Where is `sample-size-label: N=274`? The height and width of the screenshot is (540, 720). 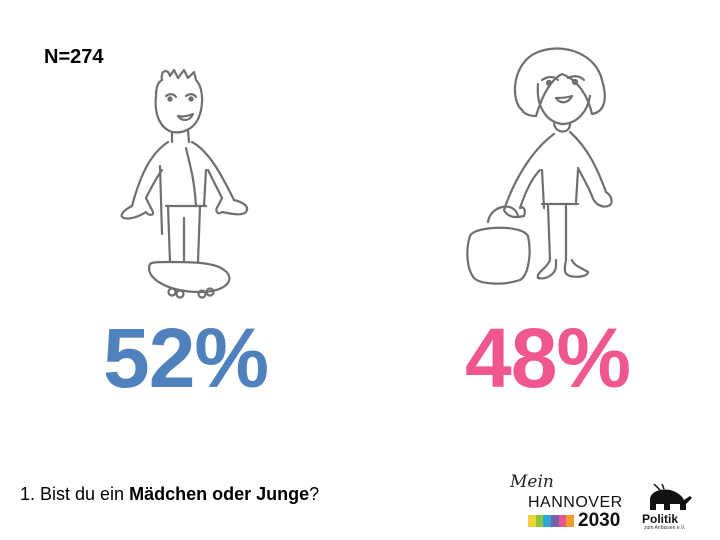 sample-size-label: N=274 is located at coordinates (74, 57).